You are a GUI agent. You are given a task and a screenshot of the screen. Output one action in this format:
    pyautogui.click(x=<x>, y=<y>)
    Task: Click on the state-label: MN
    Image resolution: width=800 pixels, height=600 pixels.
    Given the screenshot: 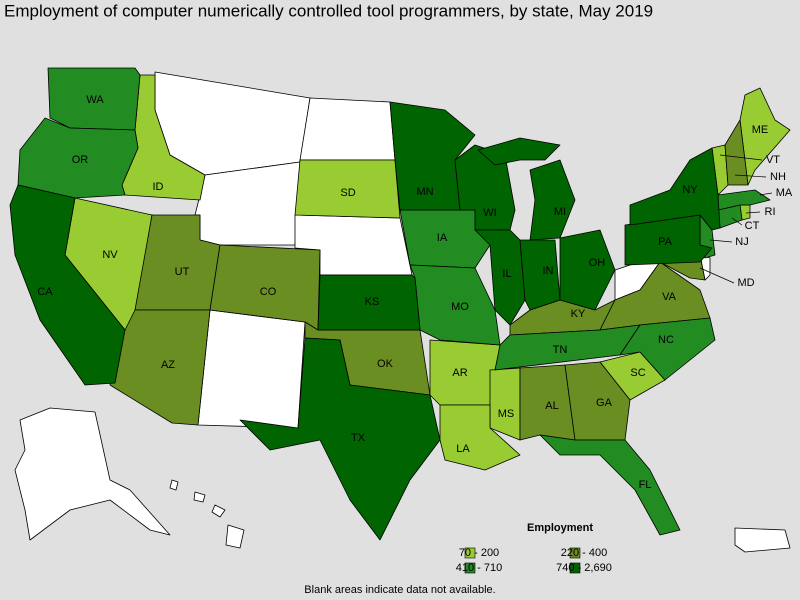 What is the action you would take?
    pyautogui.click(x=424, y=192)
    